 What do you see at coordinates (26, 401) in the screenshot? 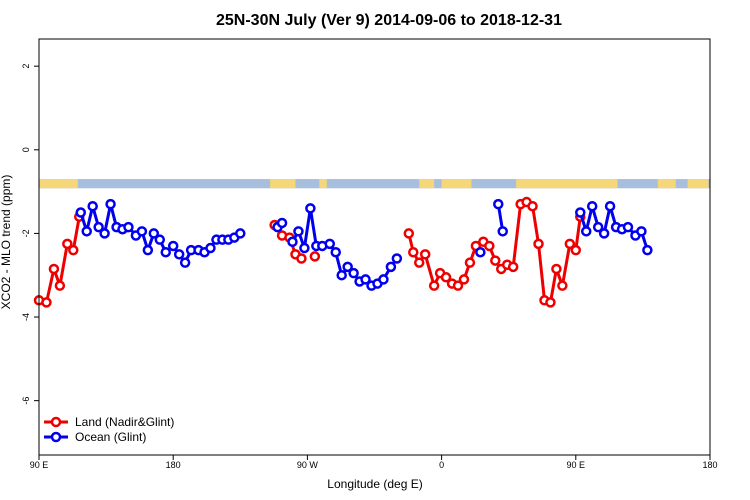
I see `y-tick-label-0: -6` at bounding box center [26, 401].